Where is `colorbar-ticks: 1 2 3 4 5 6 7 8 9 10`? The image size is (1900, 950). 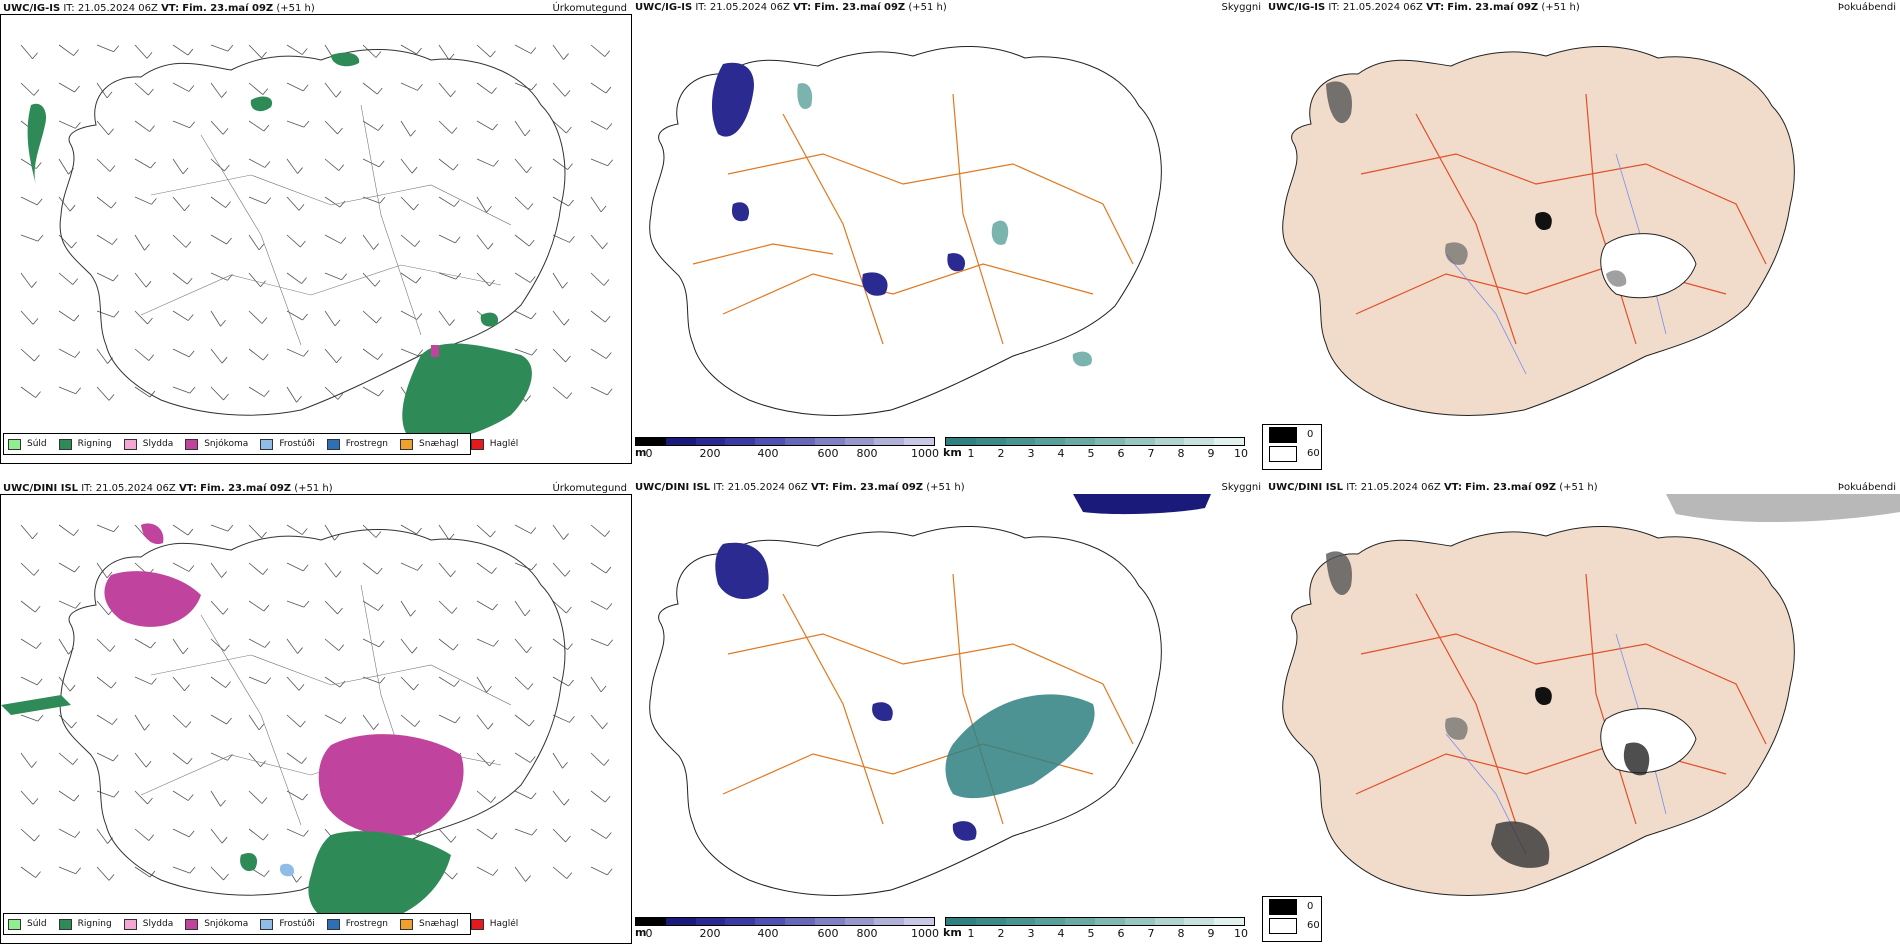 colorbar-ticks: 1 2 3 4 5 6 7 8 9 10 is located at coordinates (1108, 453).